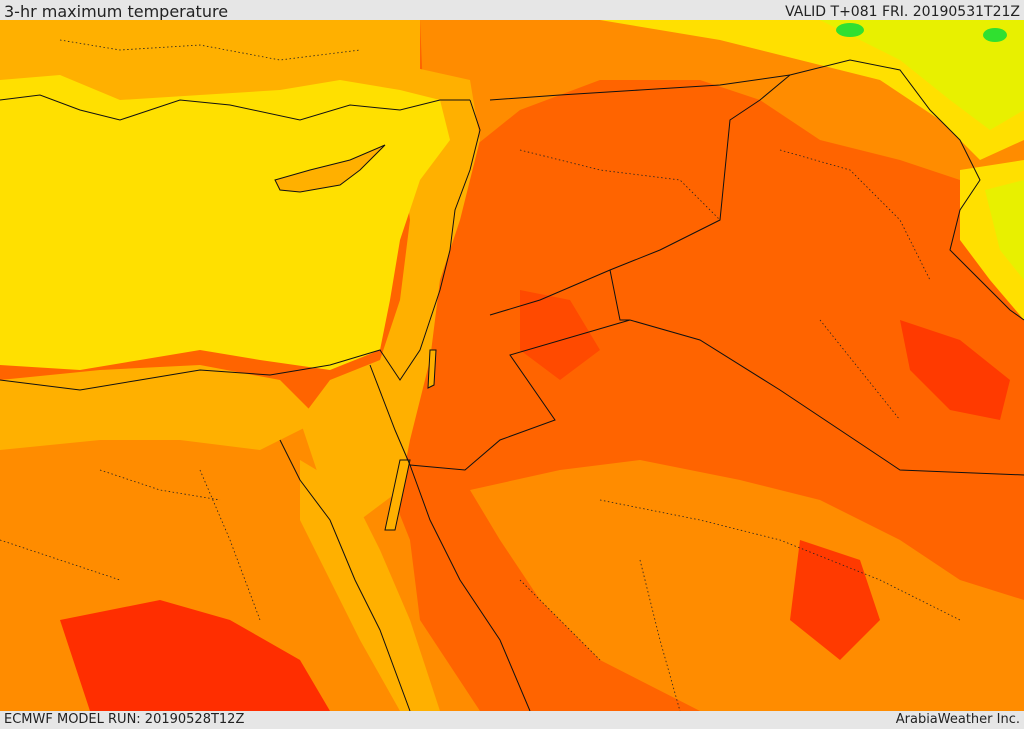  Describe the element at coordinates (370, 585) in the screenshot. I see `light-orange-redsea` at that location.